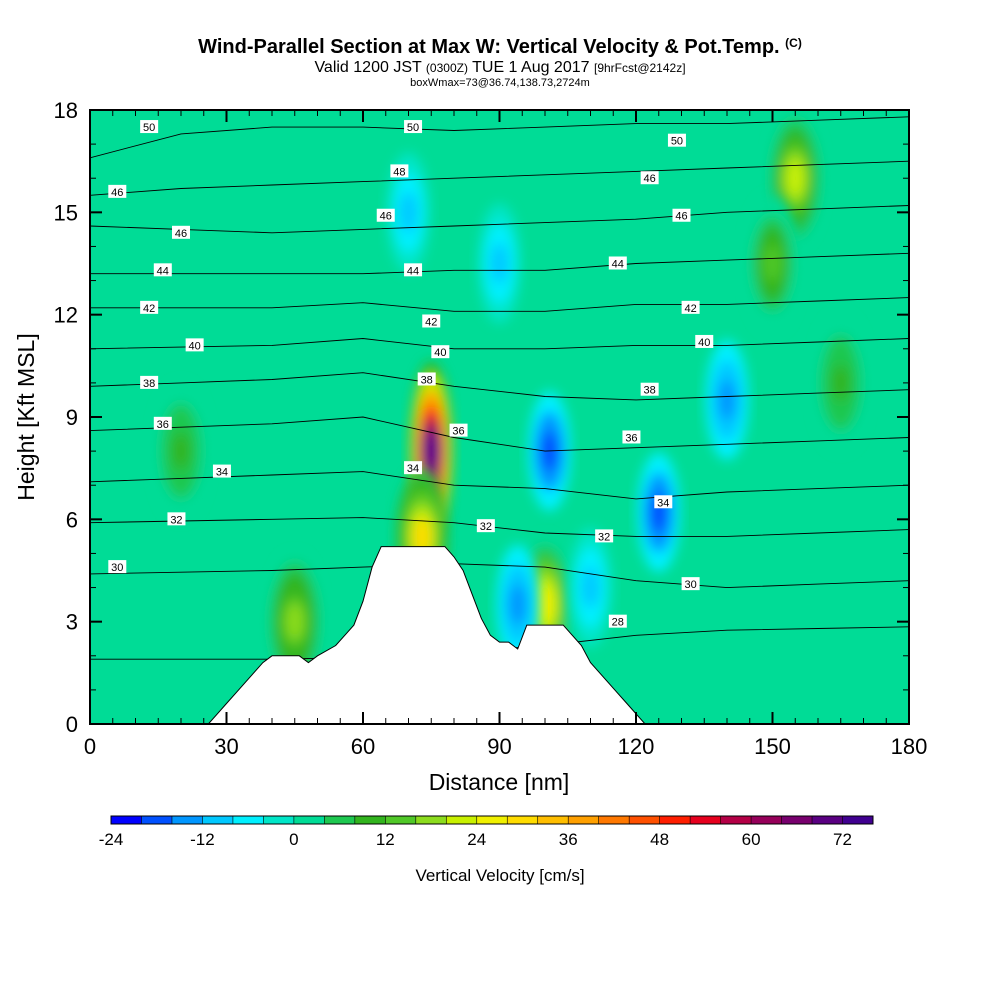 This screenshot has height=1000, width=1000. I want to click on isentrope-label-15: 40, so click(194, 345).